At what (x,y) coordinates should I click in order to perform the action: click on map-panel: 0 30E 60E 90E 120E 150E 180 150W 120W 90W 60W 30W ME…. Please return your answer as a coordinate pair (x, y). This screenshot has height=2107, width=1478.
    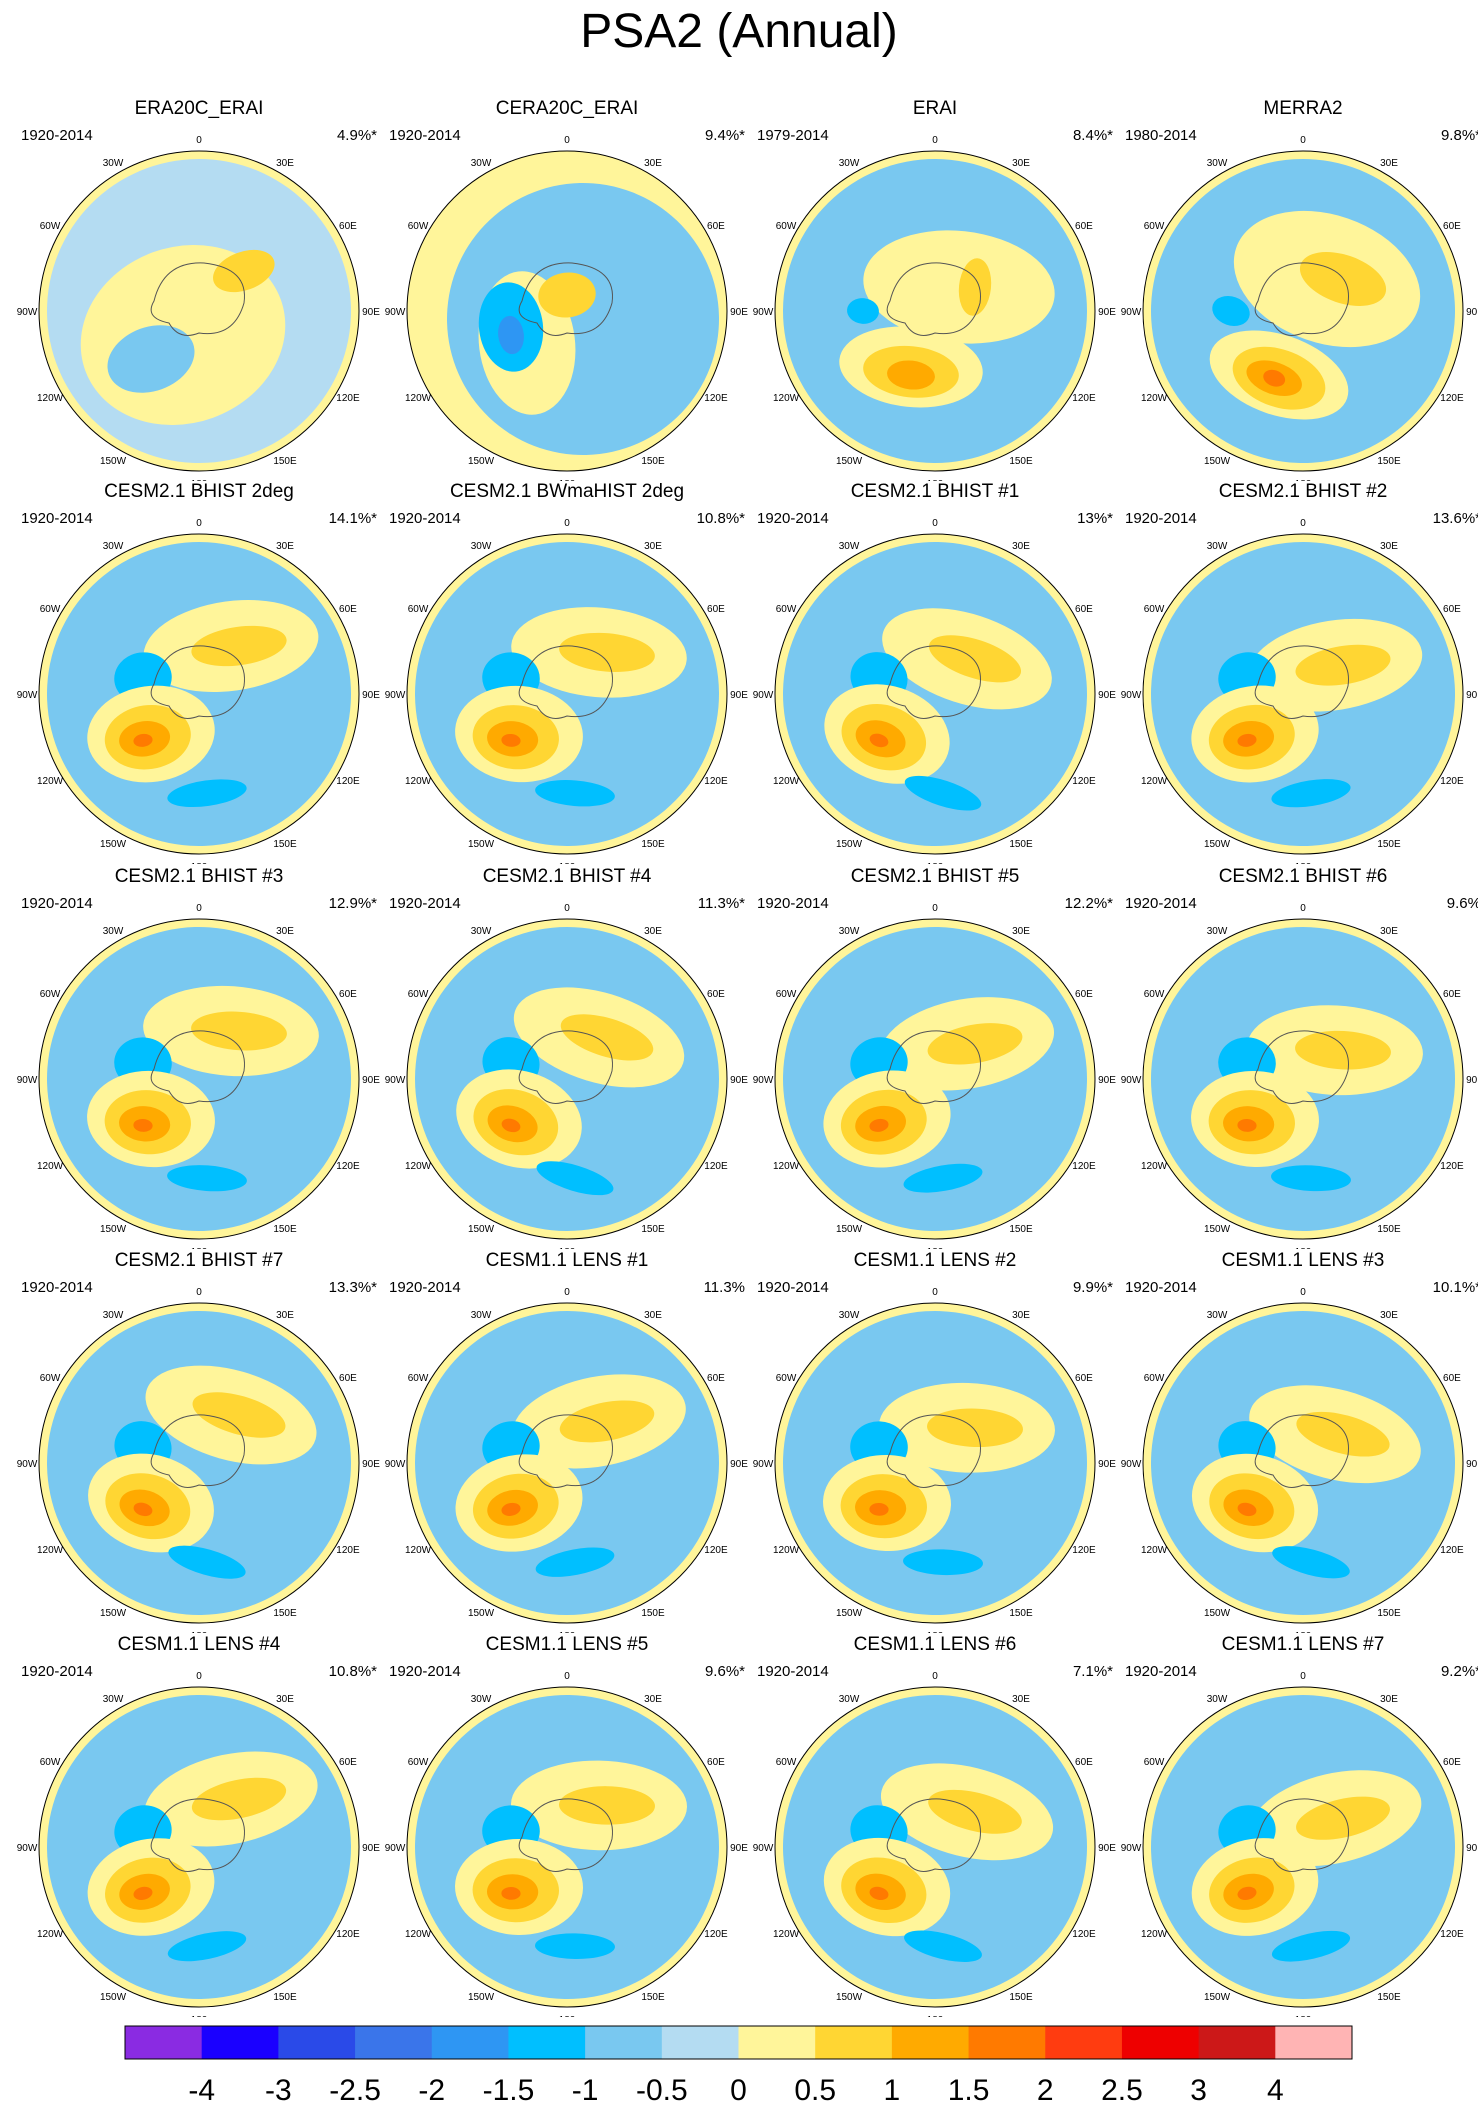
    Looking at the image, I should click on (1298, 289).